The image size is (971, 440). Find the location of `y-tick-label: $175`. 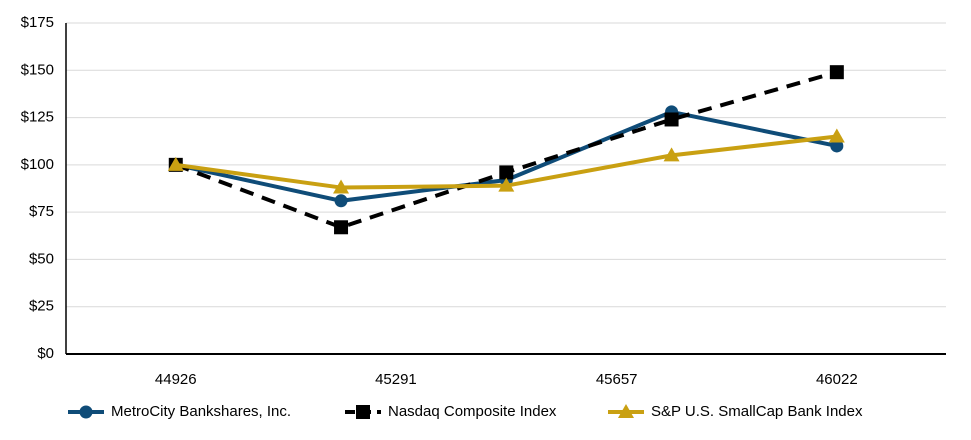

y-tick-label: $175 is located at coordinates (37, 22).